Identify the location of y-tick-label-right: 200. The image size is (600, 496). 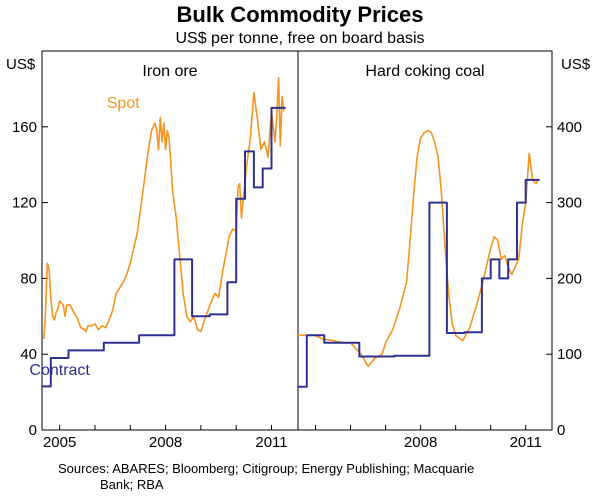
(569, 278).